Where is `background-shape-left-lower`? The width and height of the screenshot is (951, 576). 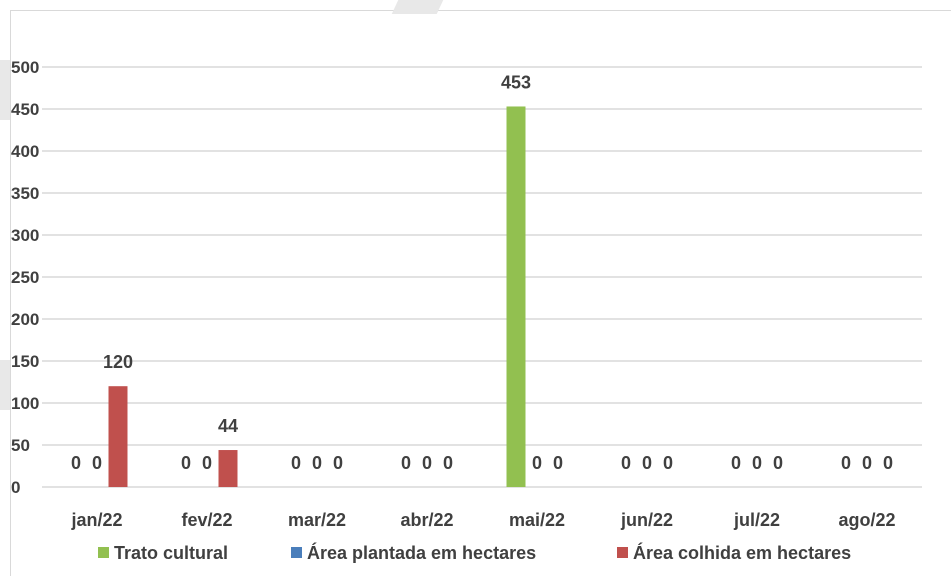 background-shape-left-lower is located at coordinates (5, 385).